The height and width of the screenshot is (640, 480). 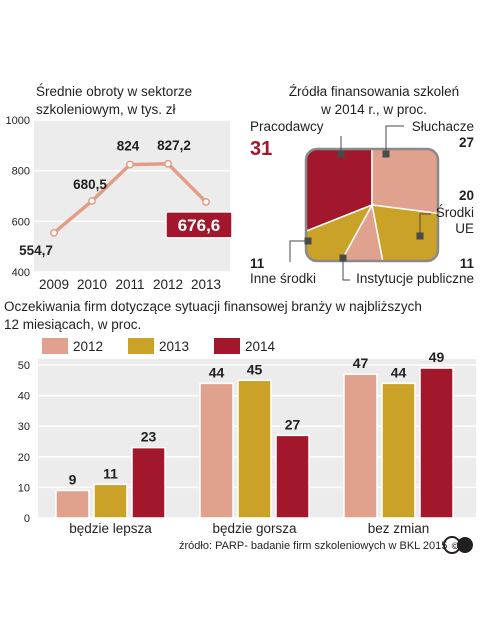 What do you see at coordinates (106, 109) in the screenshot?
I see `line-chart-title-line-2: szkoleniowym, w tys. zł` at bounding box center [106, 109].